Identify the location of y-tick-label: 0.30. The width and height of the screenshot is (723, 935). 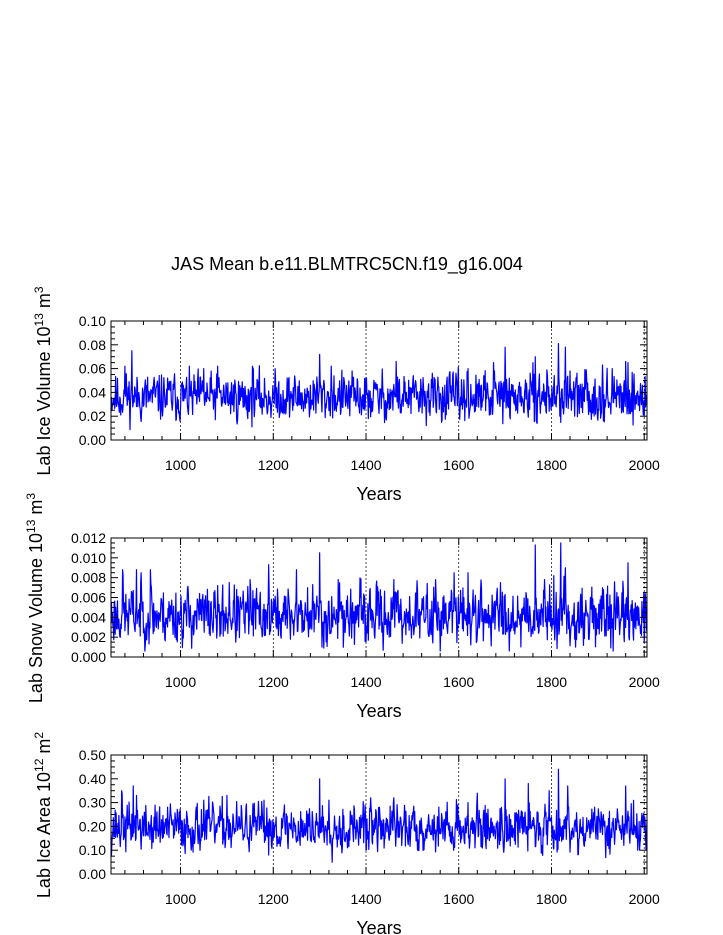
(92, 803).